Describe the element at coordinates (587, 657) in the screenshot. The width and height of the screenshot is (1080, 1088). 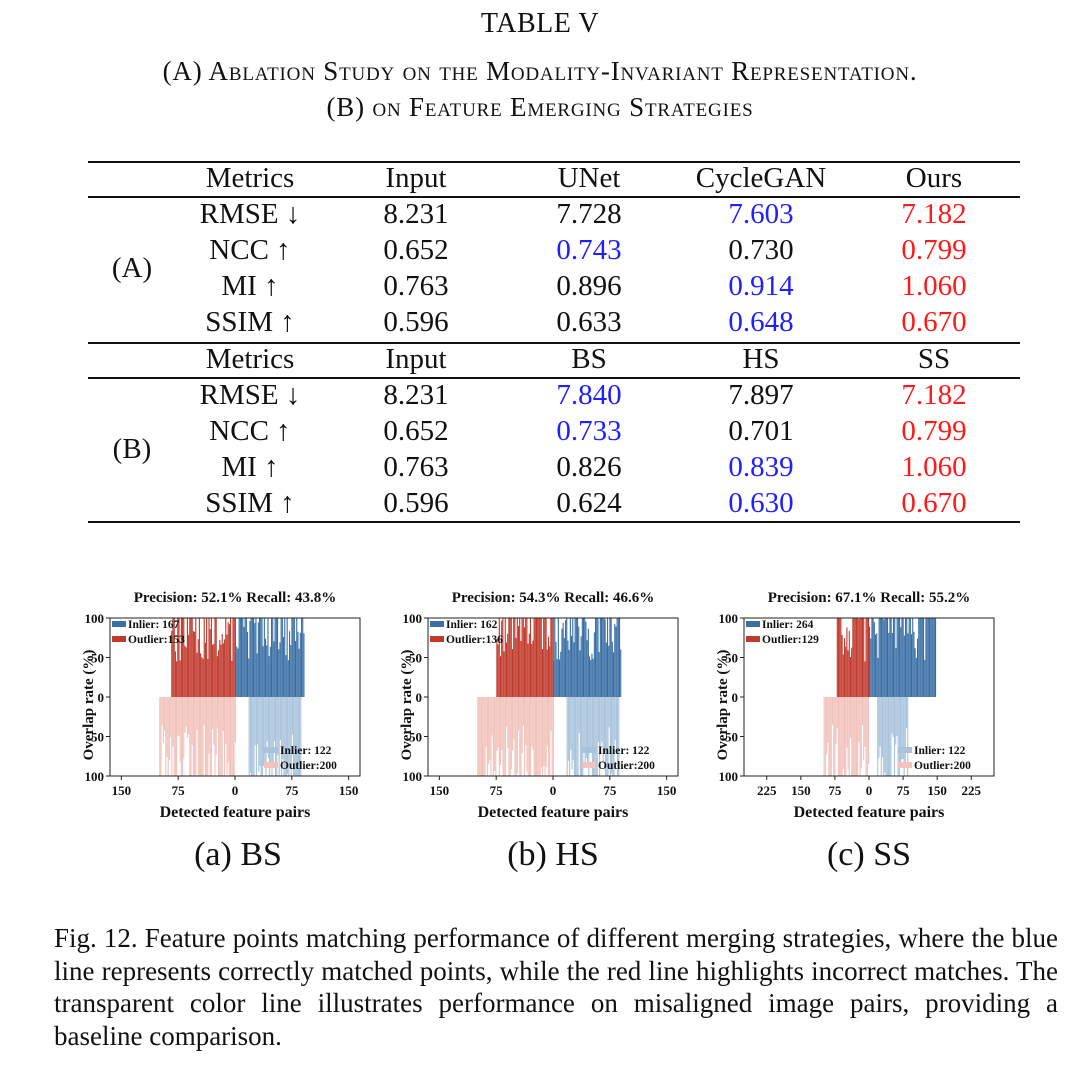
I see `series-inlier` at that location.